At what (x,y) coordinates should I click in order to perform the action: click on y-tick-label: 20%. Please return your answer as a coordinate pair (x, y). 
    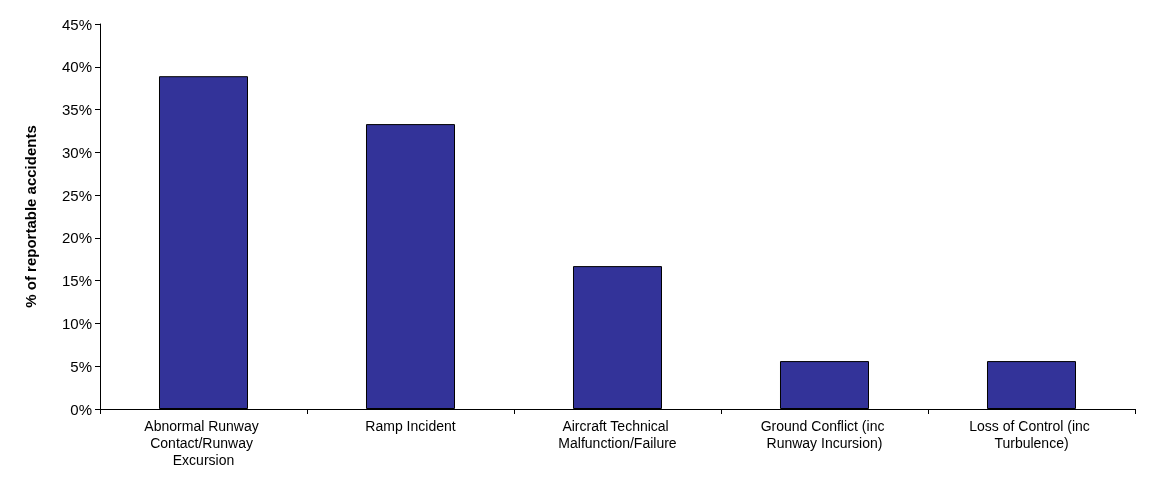
    Looking at the image, I should click on (76, 238).